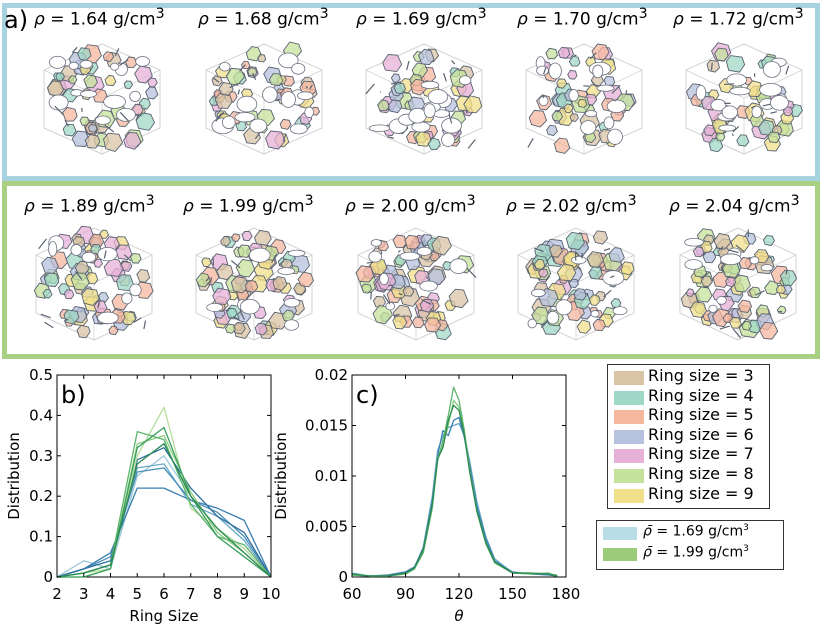 Image resolution: width=830 pixels, height=632 pixels. Describe the element at coordinates (454, 496) in the screenshot. I see `series-line-1.70` at that location.